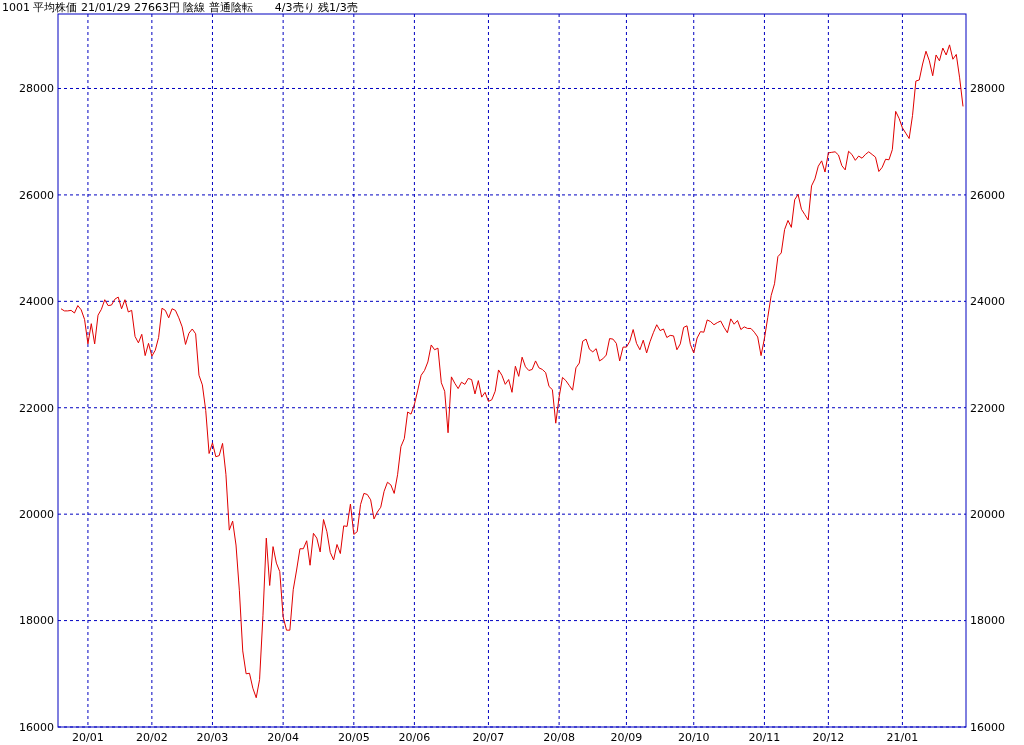  I want to click on chart-title: 1001 平均株価 21/01/29 27663円 陰線 普通陰転 4/3売り 残1/3売, so click(180, 7).